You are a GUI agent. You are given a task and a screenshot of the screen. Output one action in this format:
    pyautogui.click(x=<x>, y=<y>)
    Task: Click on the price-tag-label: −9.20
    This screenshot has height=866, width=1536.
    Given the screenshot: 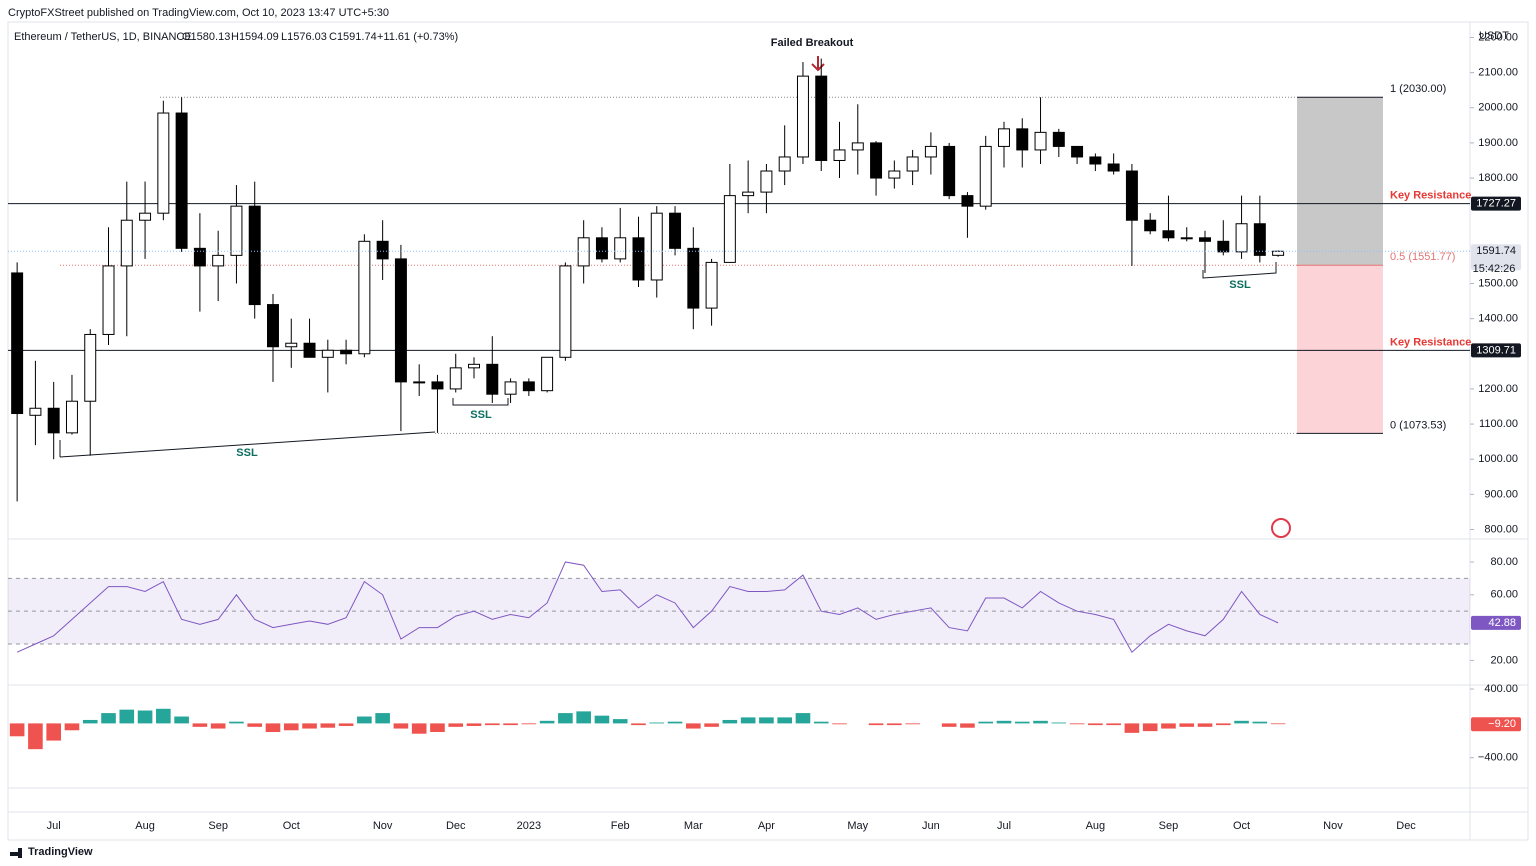 What is the action you would take?
    pyautogui.click(x=1502, y=724)
    